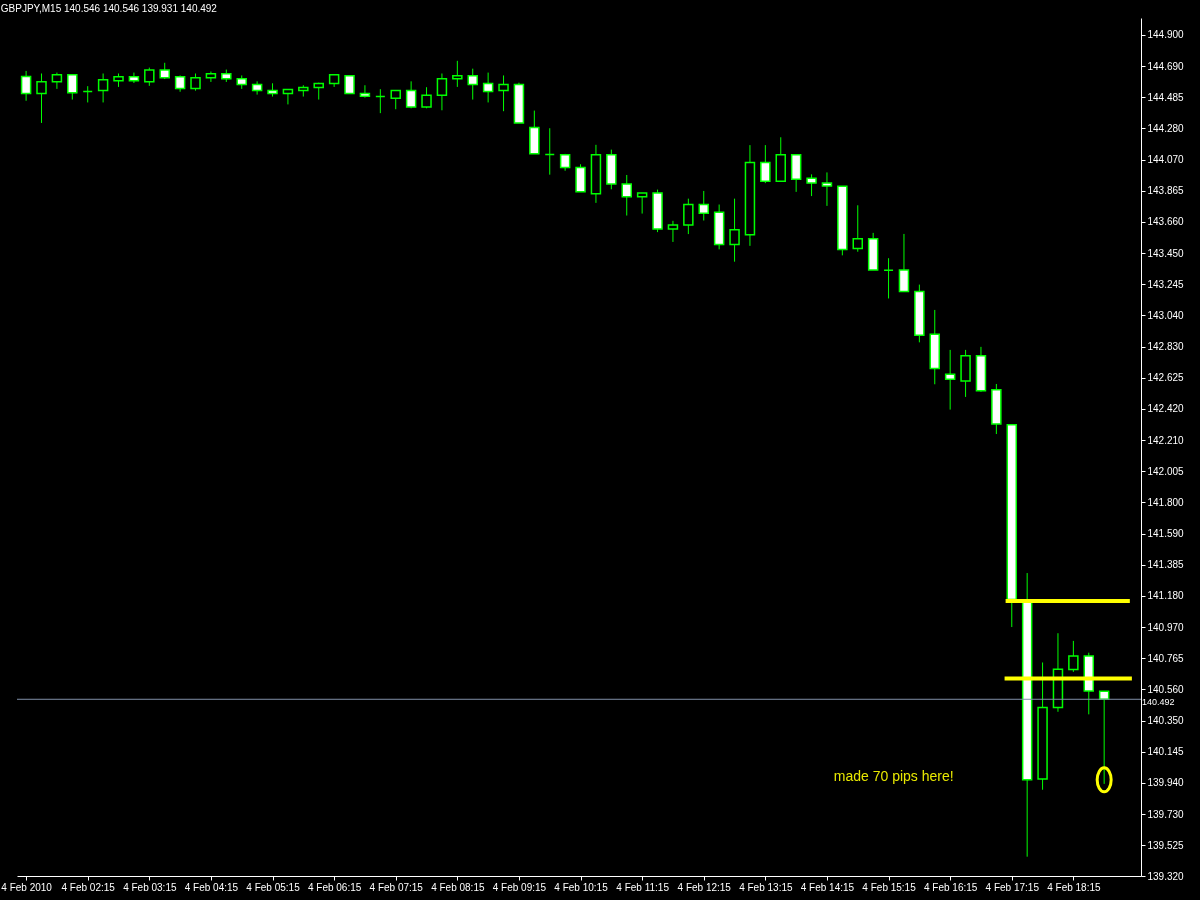  What do you see at coordinates (1166, 534) in the screenshot?
I see `y-tick-label: 141.590` at bounding box center [1166, 534].